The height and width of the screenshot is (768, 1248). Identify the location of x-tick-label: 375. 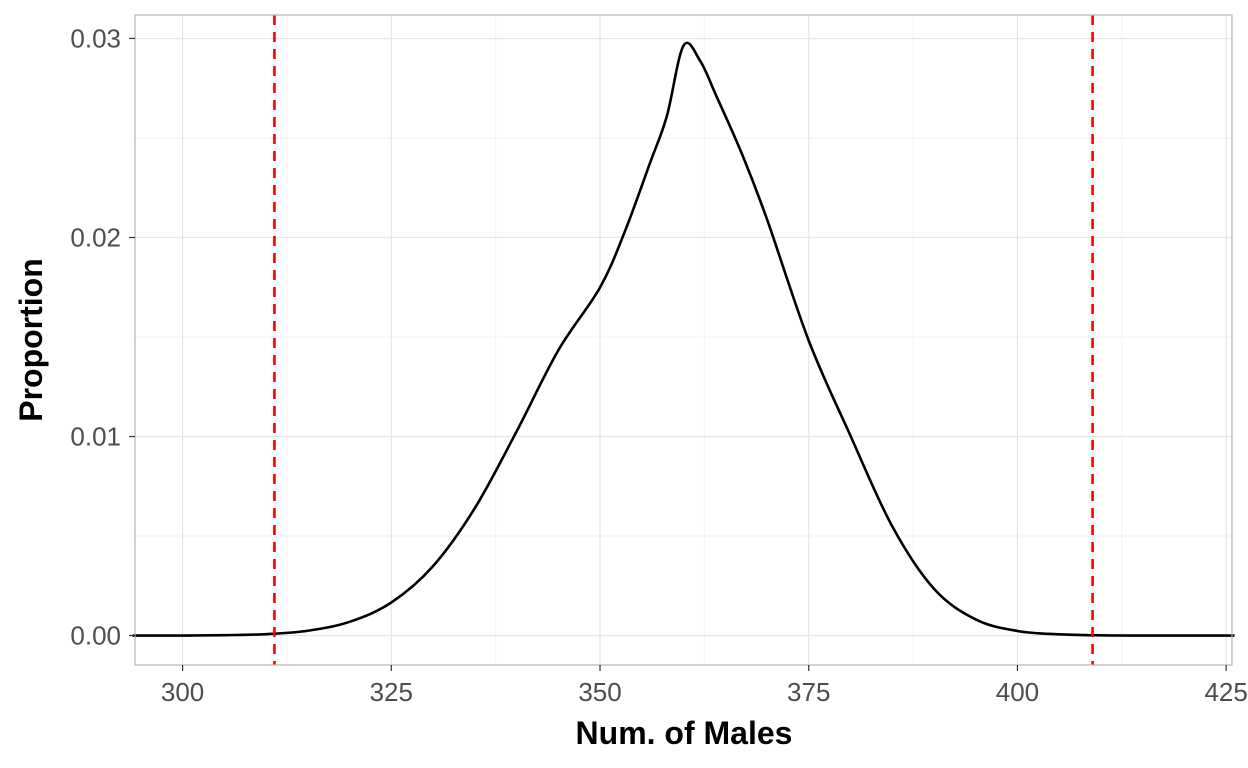
(808, 692).